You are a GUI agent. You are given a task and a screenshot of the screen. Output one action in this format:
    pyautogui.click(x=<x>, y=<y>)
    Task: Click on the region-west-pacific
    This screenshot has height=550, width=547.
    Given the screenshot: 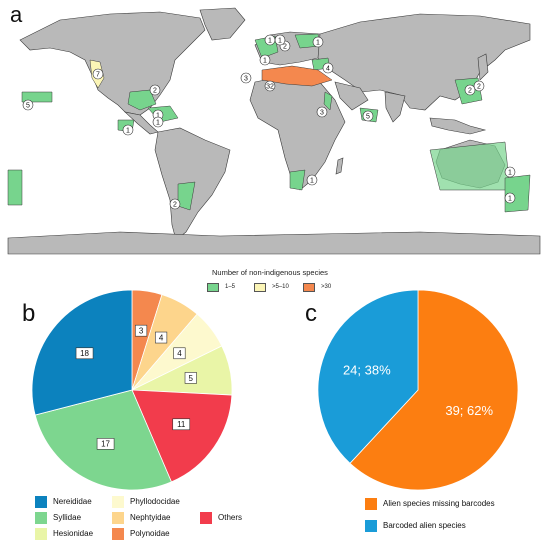 What is the action you would take?
    pyautogui.click(x=15, y=187)
    